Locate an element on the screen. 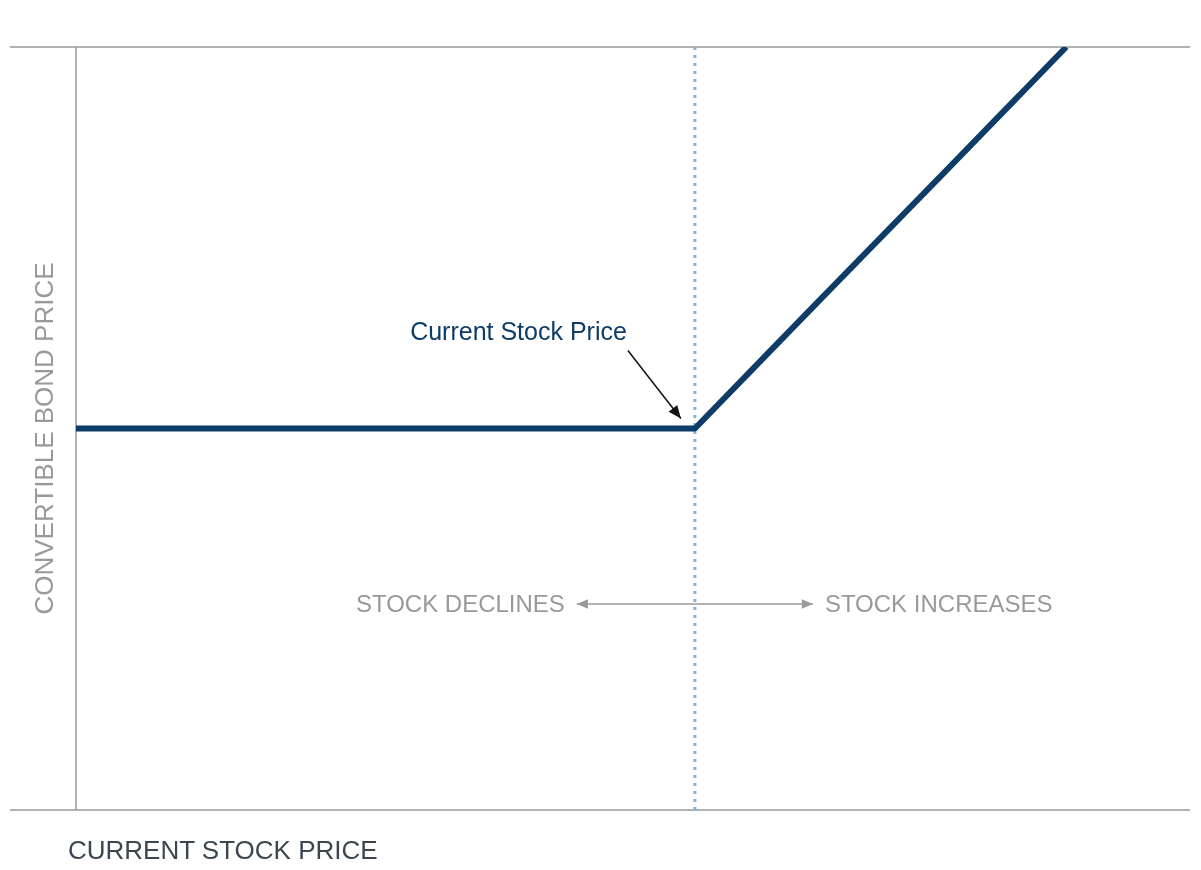  annotation: STOCK INCREASES is located at coordinates (938, 603).